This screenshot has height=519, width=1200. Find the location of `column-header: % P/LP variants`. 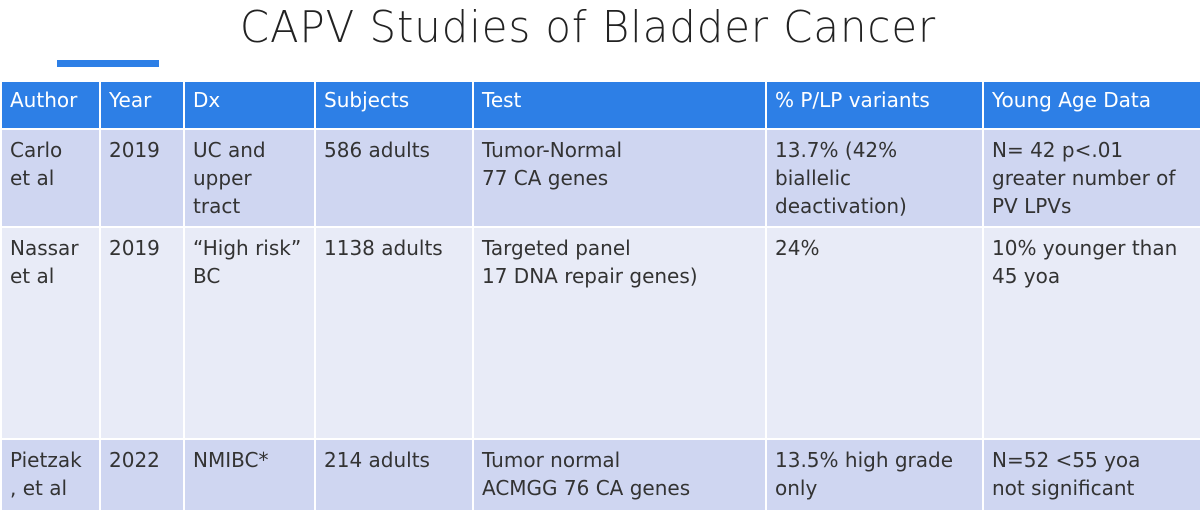

column-header: % P/LP variants is located at coordinates (874, 105).